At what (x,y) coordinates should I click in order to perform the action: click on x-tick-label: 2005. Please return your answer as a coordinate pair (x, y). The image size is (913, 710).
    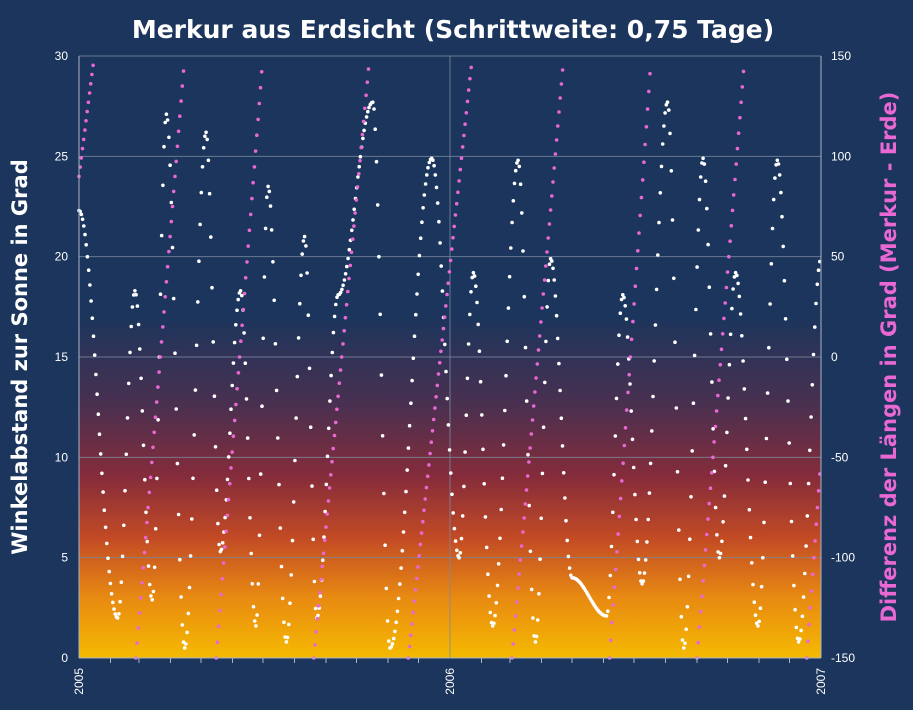
    Looking at the image, I should click on (79, 681).